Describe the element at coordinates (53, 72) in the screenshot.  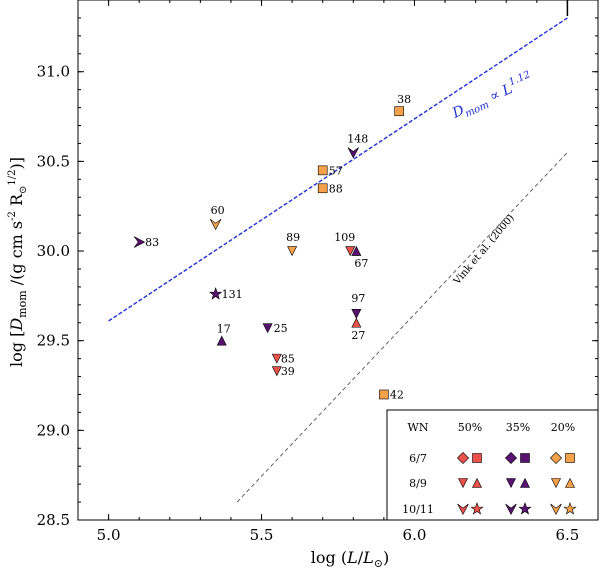
I see `y-tick-label: 31.0` at that location.